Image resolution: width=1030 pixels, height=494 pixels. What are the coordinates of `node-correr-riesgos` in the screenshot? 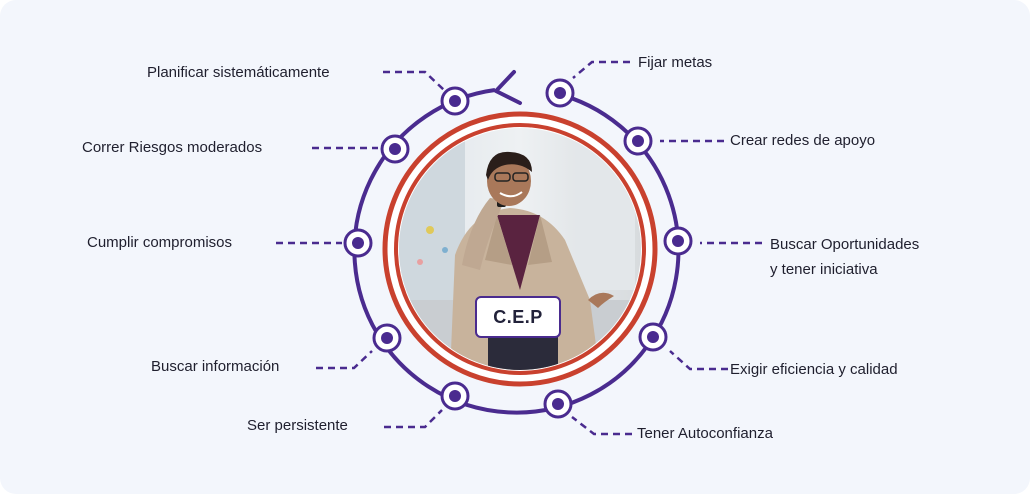 It's located at (395, 149).